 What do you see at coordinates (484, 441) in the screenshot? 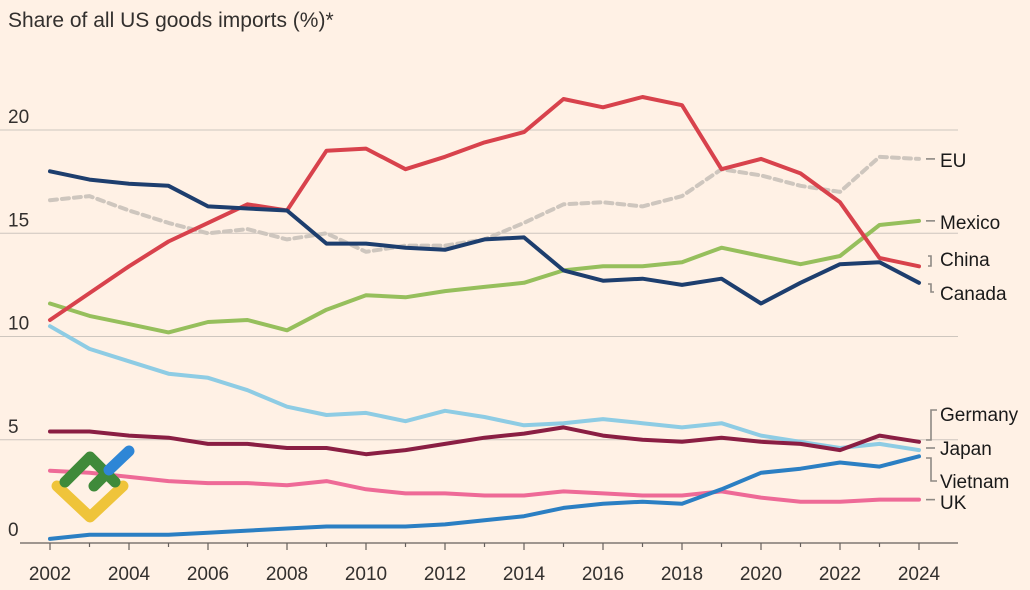
I see `series-line-japan` at bounding box center [484, 441].